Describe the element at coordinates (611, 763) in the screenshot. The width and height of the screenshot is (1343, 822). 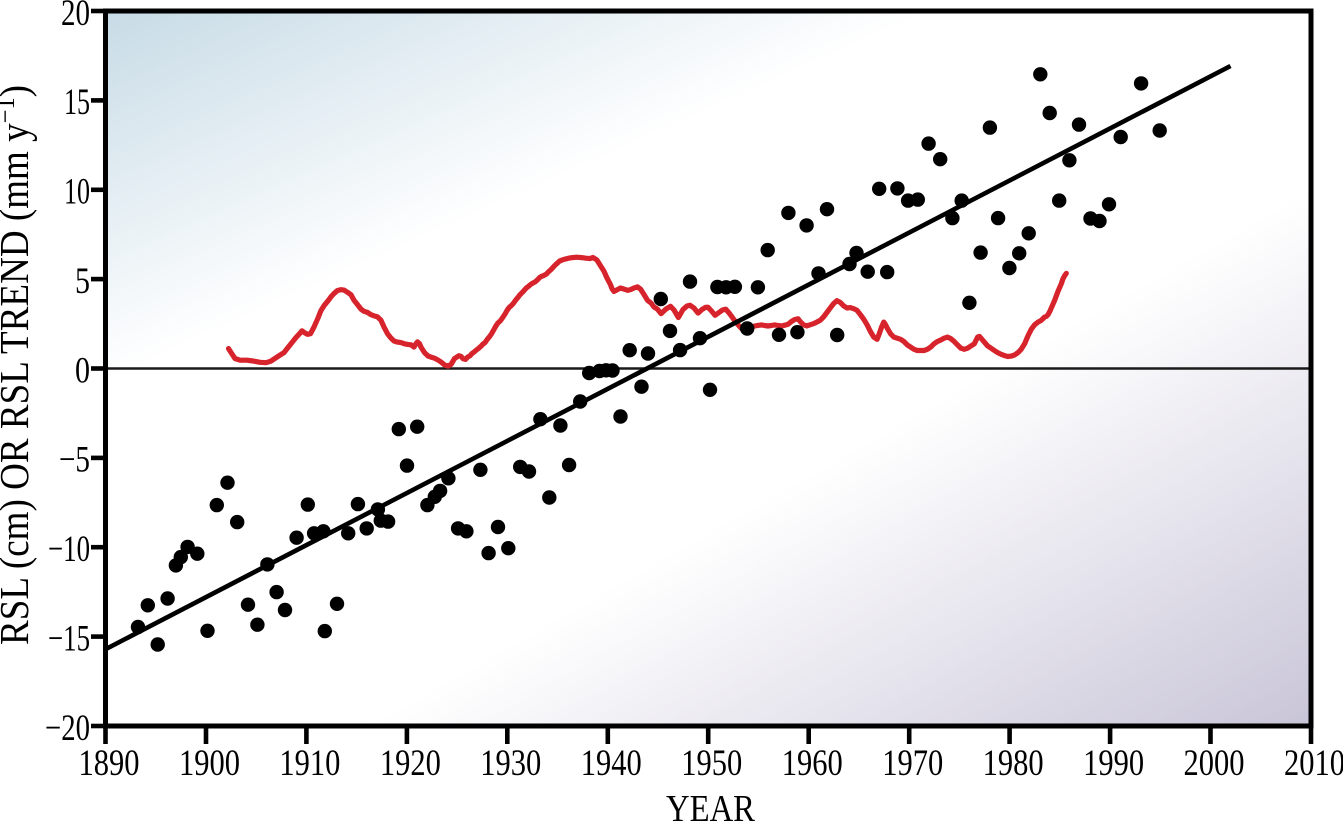
I see `svg-text: 1940` at that location.